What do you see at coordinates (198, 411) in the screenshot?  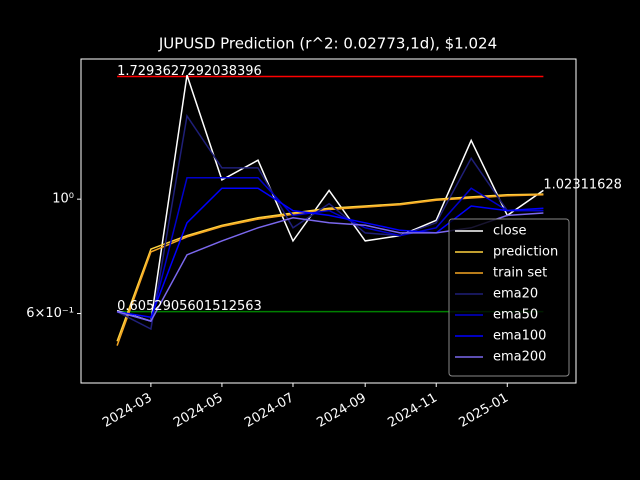 I see `x-tick-label: 2024-05` at bounding box center [198, 411].